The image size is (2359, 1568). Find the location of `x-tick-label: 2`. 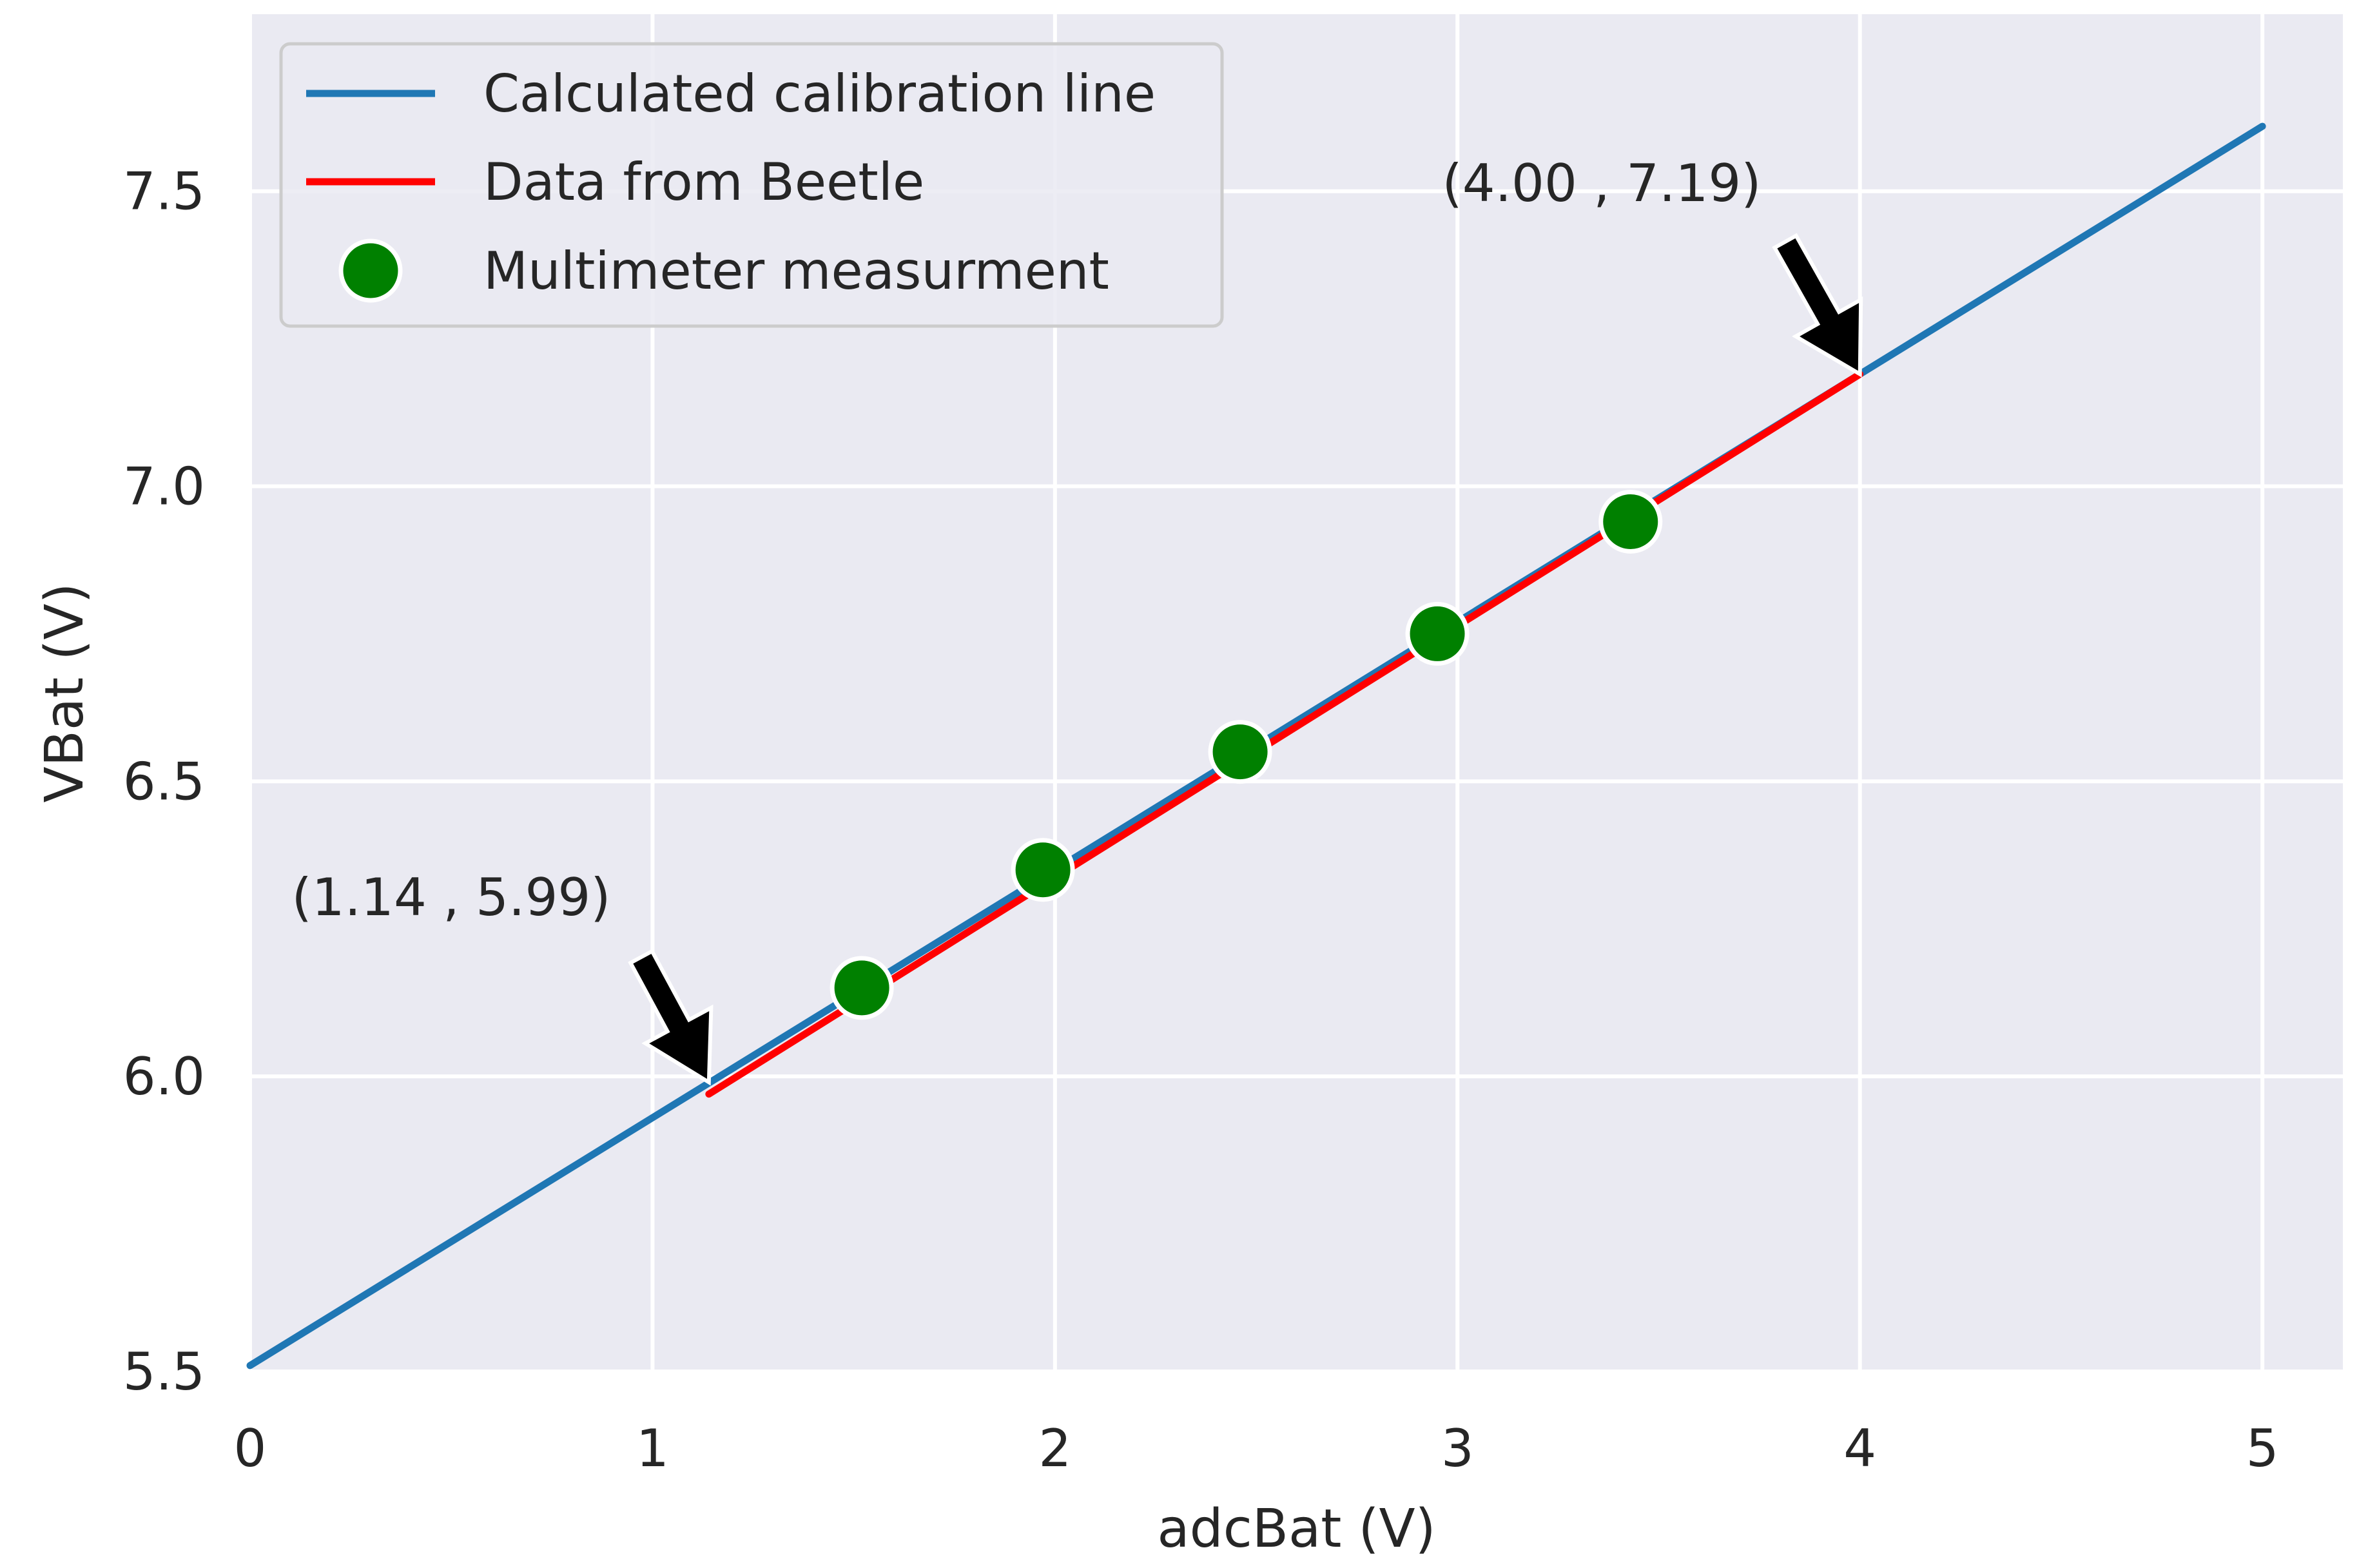

x-tick-label: 2 is located at coordinates (1054, 1448).